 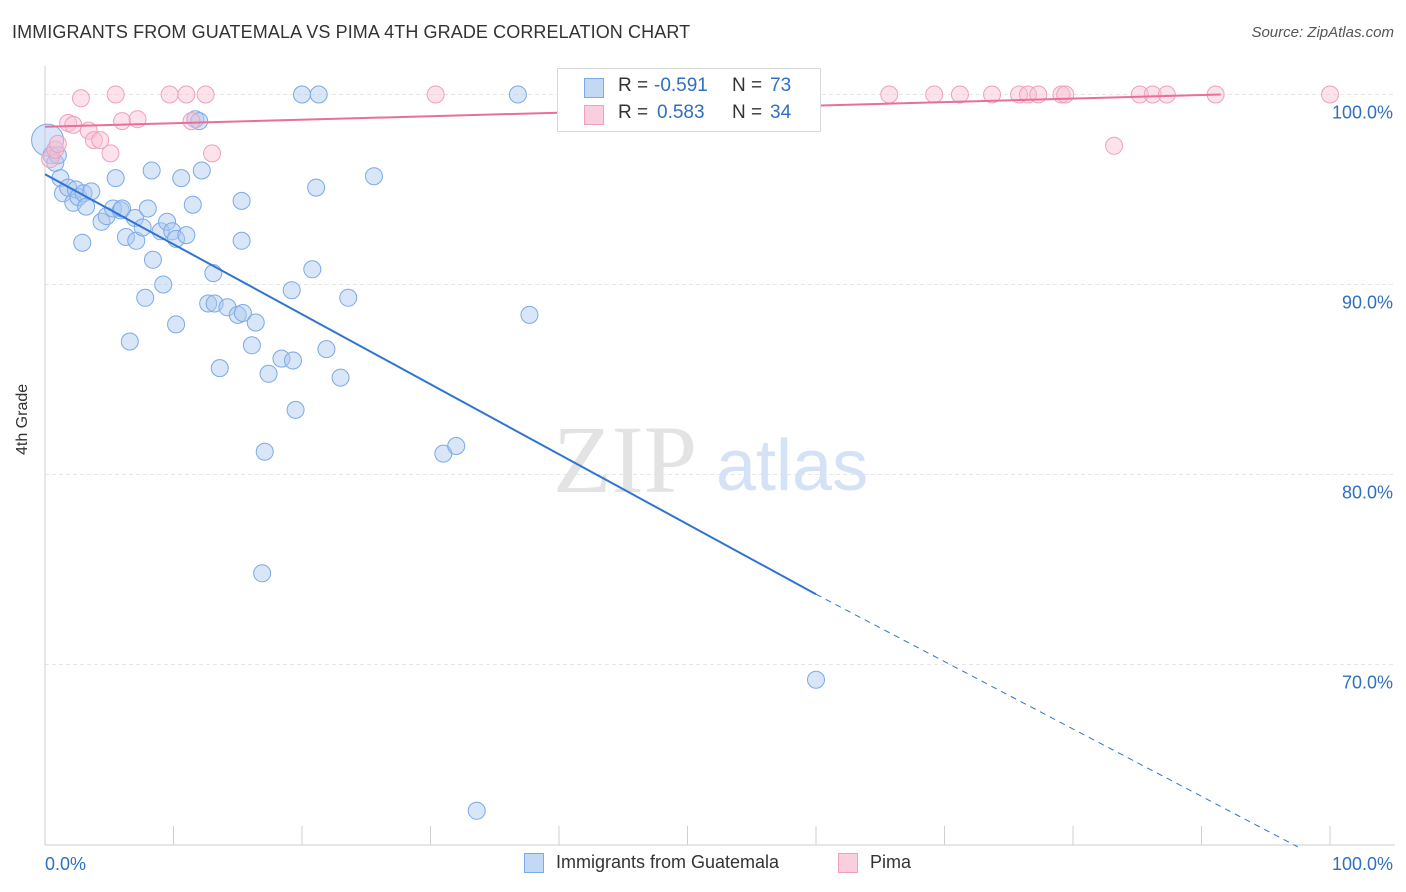 I want to click on watermark-atlas: atlas, so click(x=792, y=466).